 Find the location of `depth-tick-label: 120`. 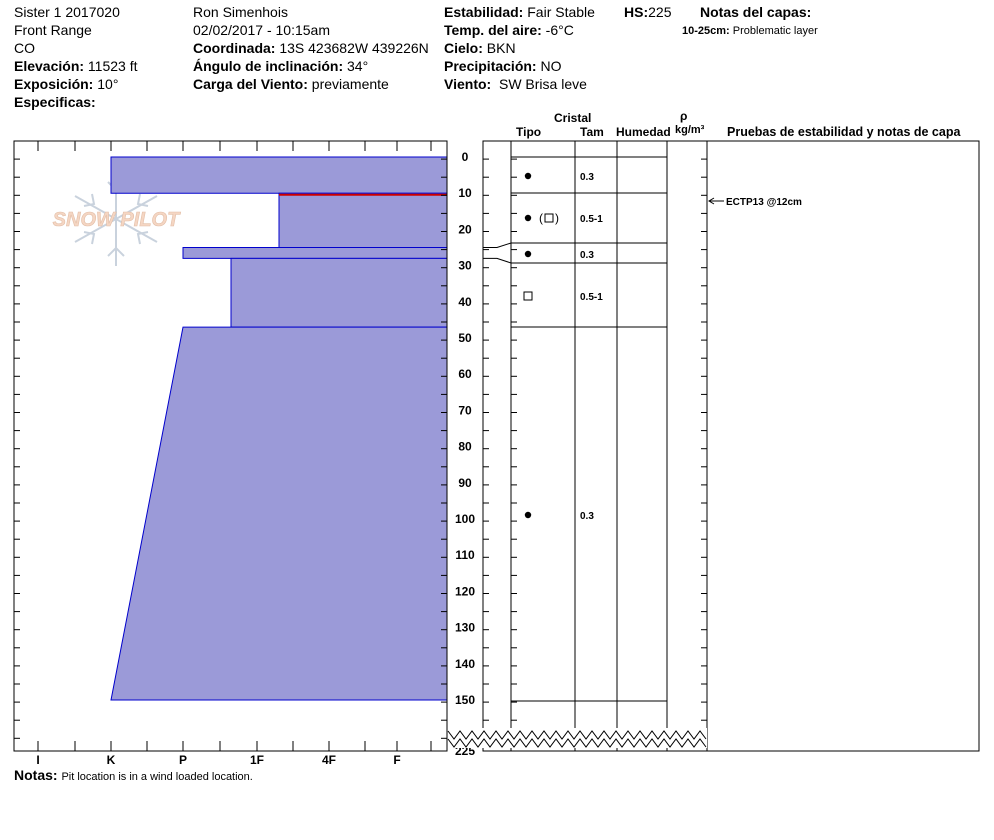

depth-tick-label: 120 is located at coordinates (465, 591).